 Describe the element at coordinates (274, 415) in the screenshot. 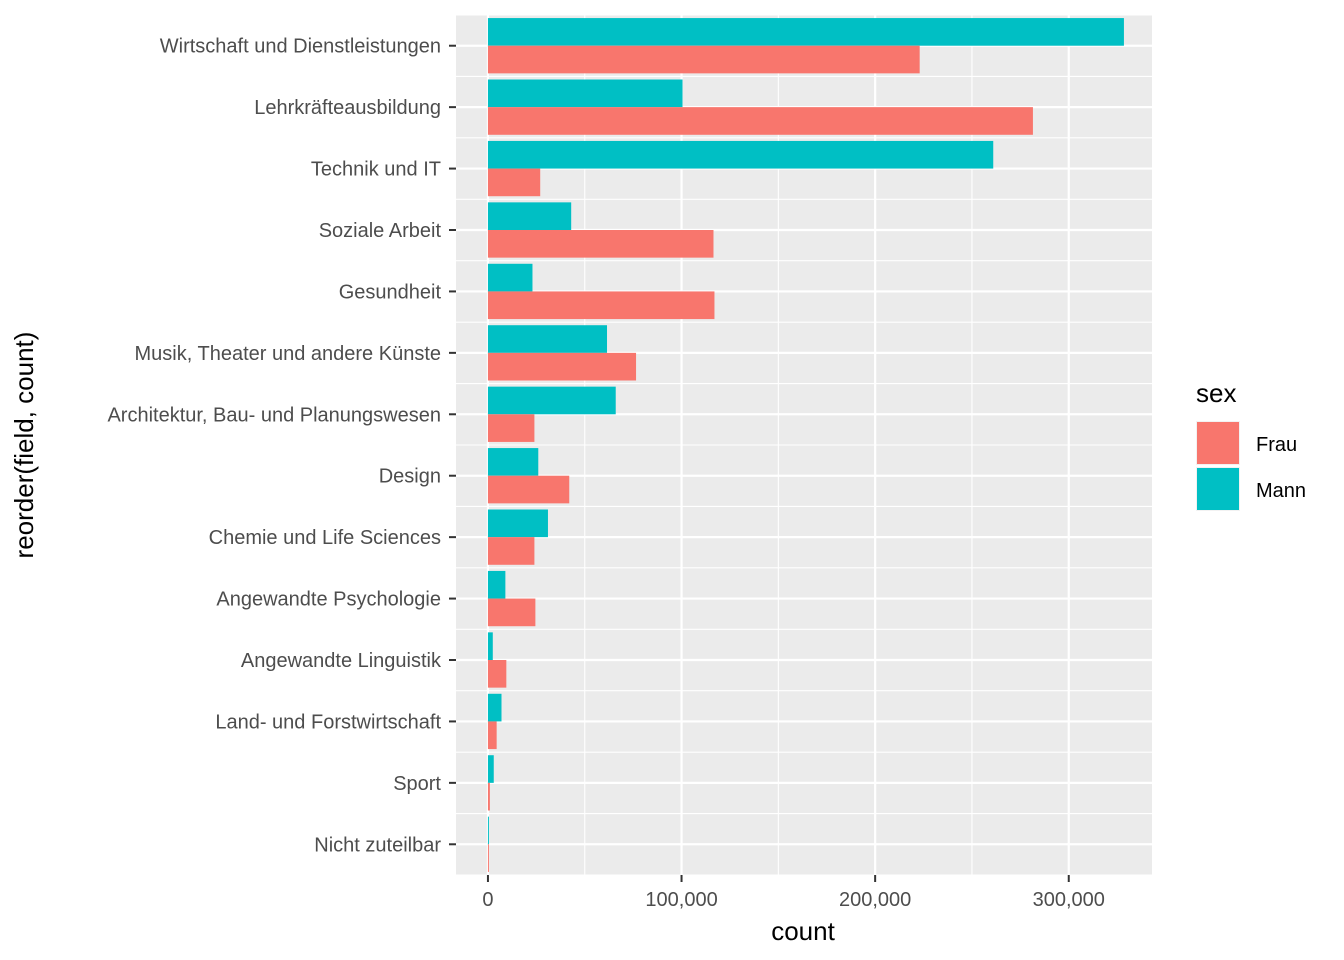

I see `y-tick-label: Architektur, Bau- und Planungswesen` at that location.